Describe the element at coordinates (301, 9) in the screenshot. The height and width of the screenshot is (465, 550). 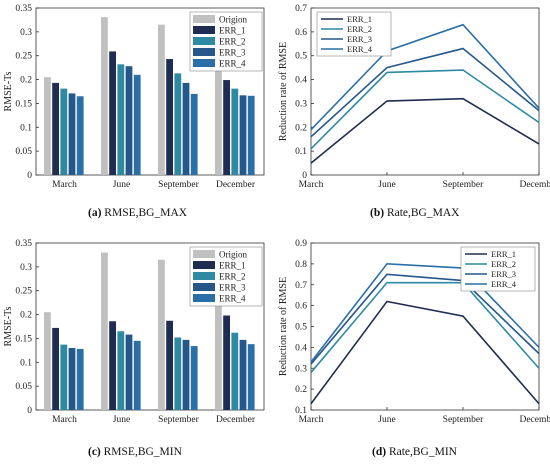
I see `y-tick-label: 0.7` at that location.